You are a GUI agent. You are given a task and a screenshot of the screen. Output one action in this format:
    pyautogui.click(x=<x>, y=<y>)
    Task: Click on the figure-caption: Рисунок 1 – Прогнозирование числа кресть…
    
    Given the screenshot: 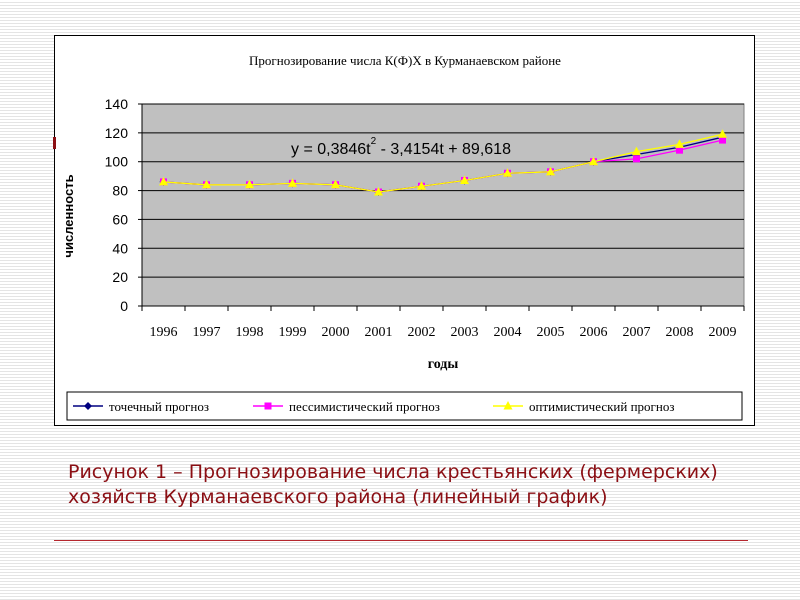 What is the action you would take?
    pyautogui.click(x=393, y=484)
    